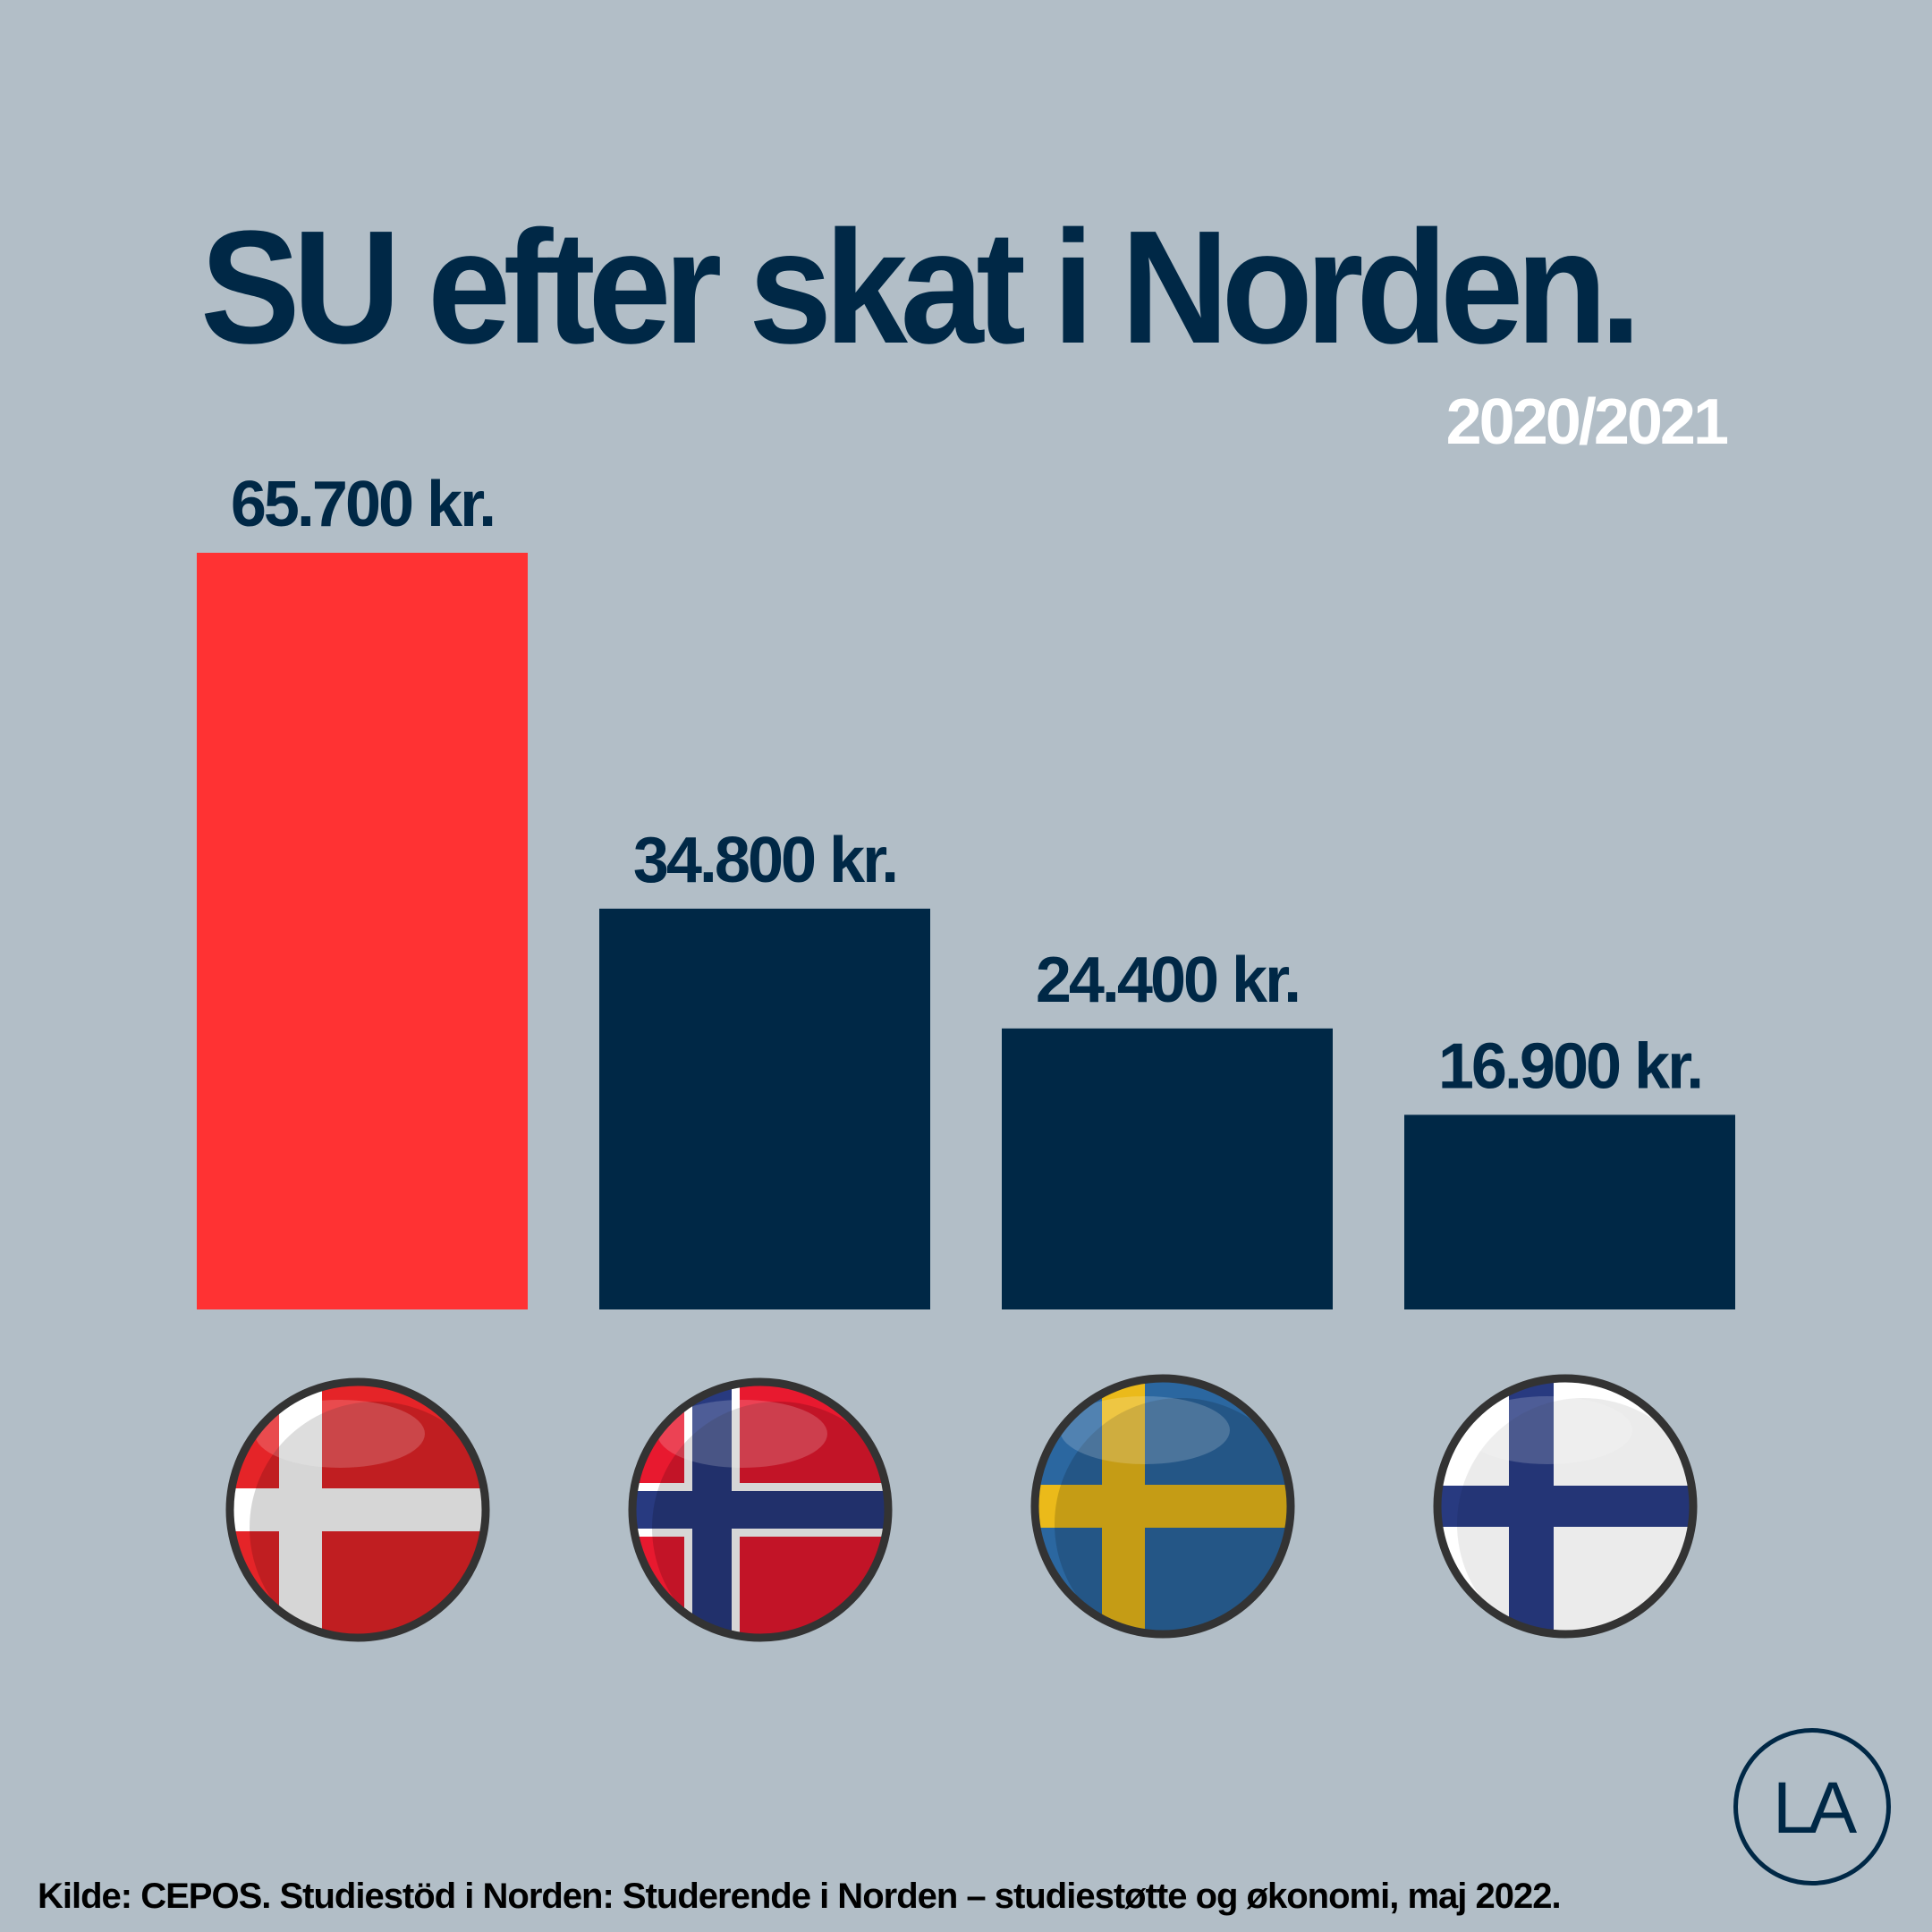 Image resolution: width=1932 pixels, height=1932 pixels. What do you see at coordinates (357, 1509) in the screenshot?
I see `denmark-flag-icon` at bounding box center [357, 1509].